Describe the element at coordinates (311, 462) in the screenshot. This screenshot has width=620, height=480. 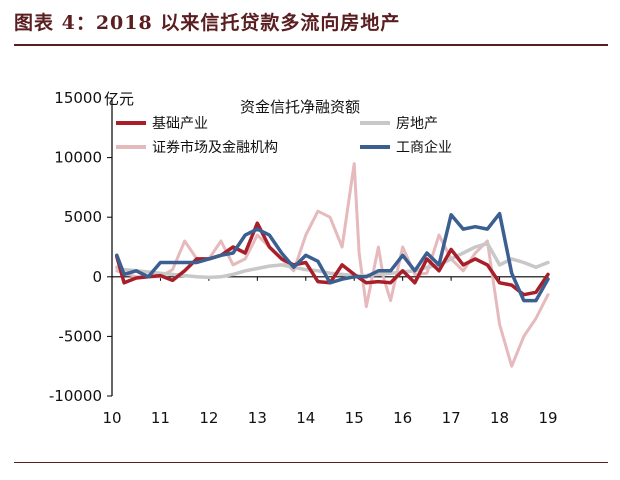
I see `bottom-divider` at that location.